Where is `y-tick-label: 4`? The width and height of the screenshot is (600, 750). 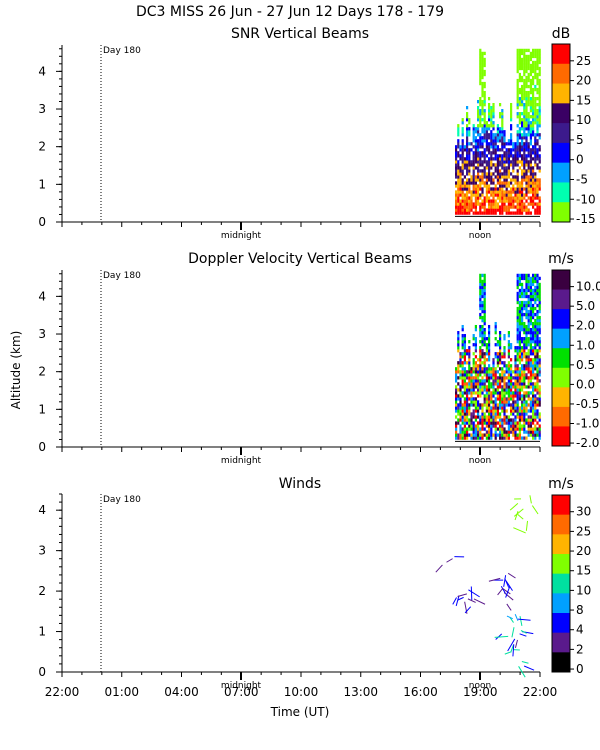
y-tick-label: 4 is located at coordinates (42, 296).